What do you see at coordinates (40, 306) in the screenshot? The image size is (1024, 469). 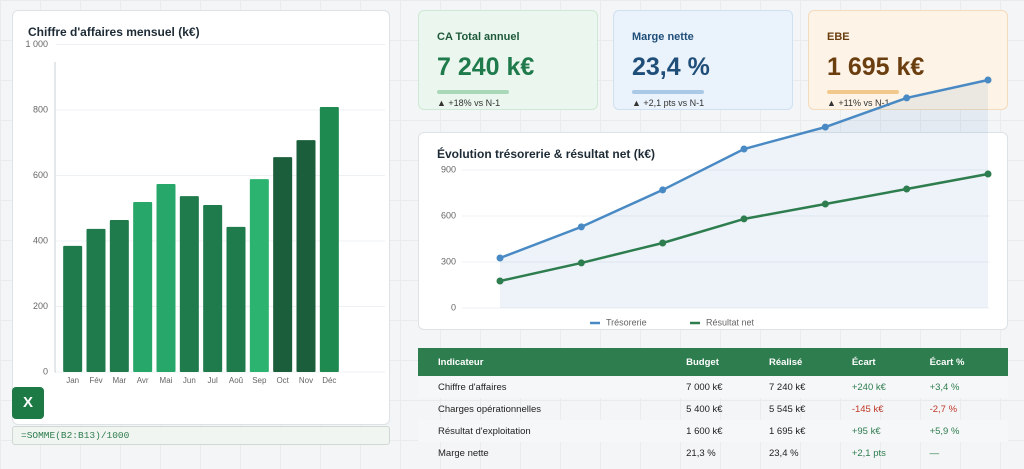 I see `y-tick-label: 200` at bounding box center [40, 306].